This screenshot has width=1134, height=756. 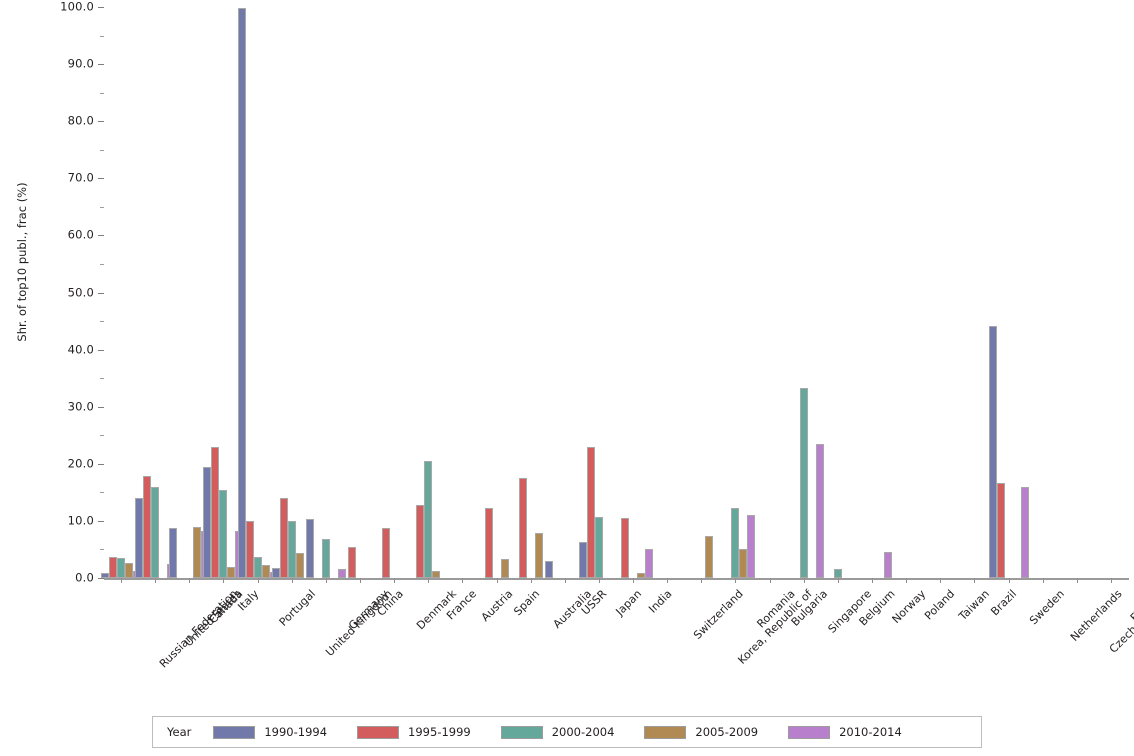 What do you see at coordinates (80, 234) in the screenshot?
I see `y-tick-label: 60.0` at bounding box center [80, 234].